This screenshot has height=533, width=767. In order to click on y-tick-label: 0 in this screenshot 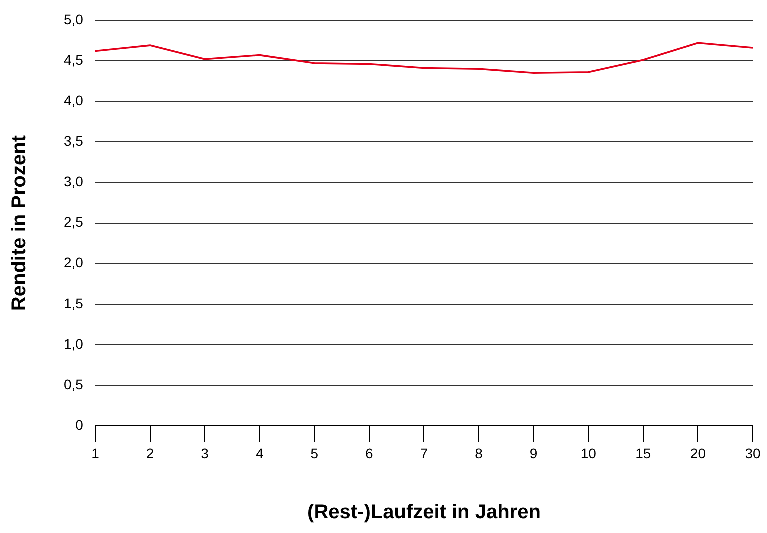, I will do `click(80, 425)`.